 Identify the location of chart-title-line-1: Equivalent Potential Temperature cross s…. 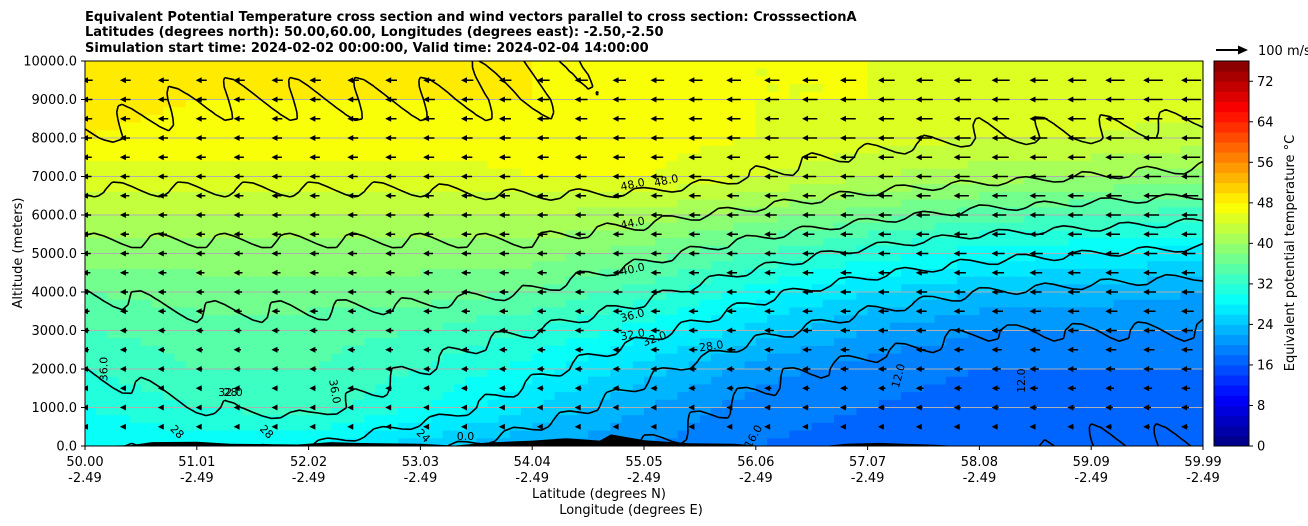
(471, 17).